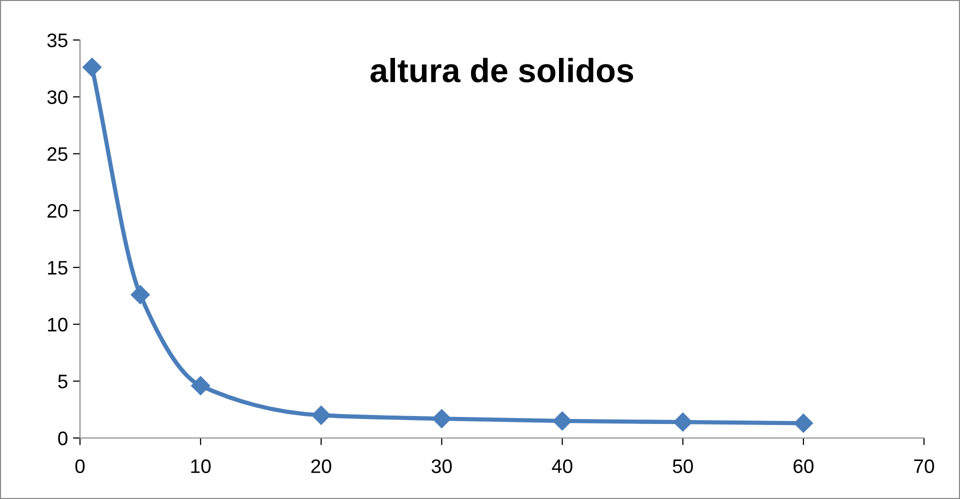 The height and width of the screenshot is (499, 960). What do you see at coordinates (924, 466) in the screenshot?
I see `x-tick-label: 70` at bounding box center [924, 466].